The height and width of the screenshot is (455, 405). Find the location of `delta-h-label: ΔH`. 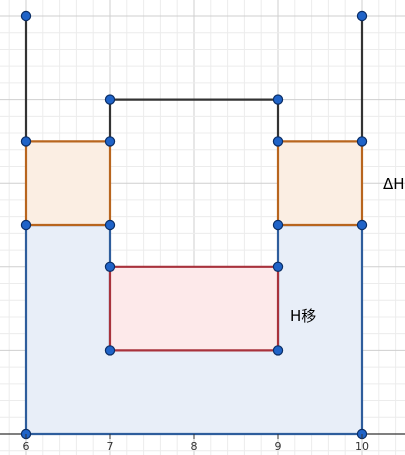

delta-h-label: ΔH is located at coordinates (394, 184).